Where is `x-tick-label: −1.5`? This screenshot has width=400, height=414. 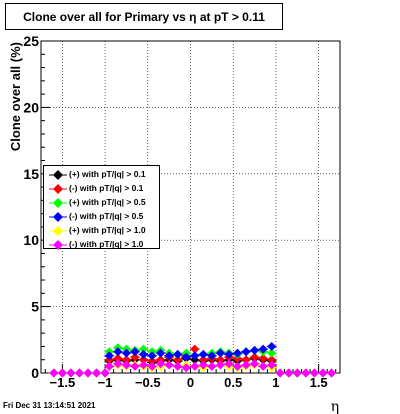
x-tick-label: −1.5 is located at coordinates (63, 382).